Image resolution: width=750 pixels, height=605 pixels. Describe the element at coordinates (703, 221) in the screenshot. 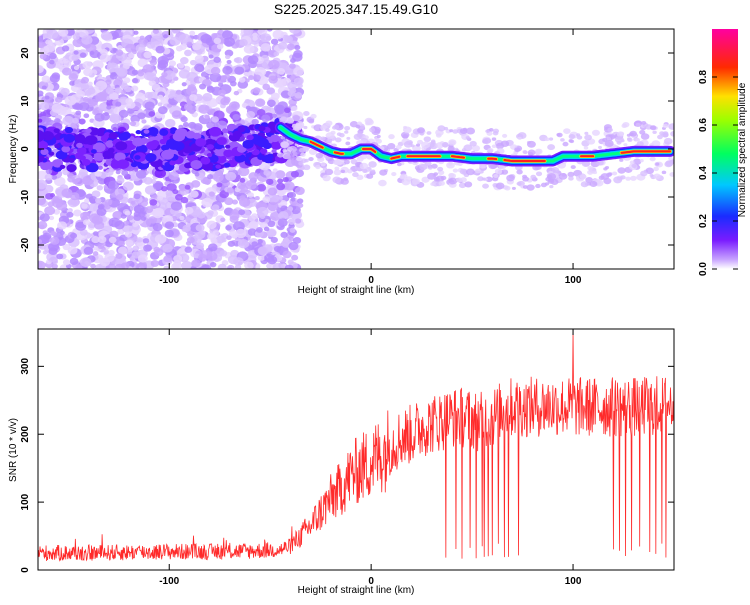

I see `colorbar-tick-label: 0.2` at that location.